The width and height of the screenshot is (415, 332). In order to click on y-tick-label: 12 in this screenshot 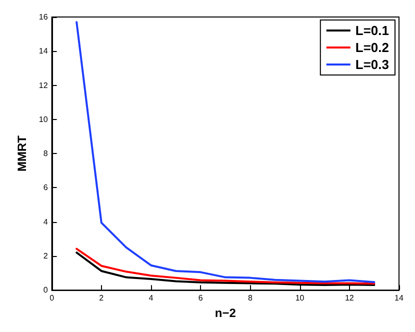, I will do `click(43, 85)`.